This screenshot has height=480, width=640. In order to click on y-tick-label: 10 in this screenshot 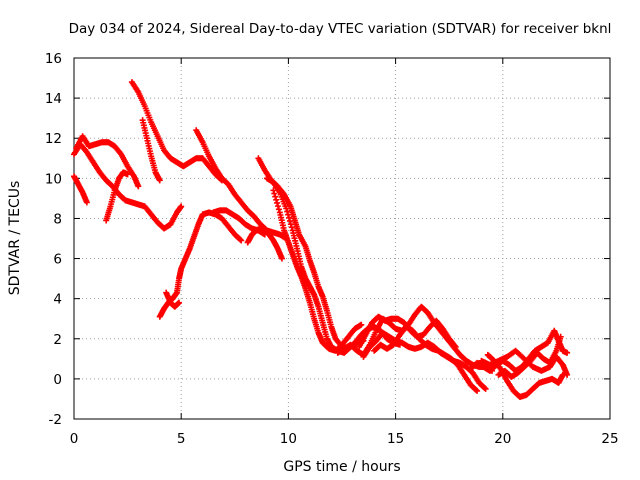, I will do `click(53, 179)`.